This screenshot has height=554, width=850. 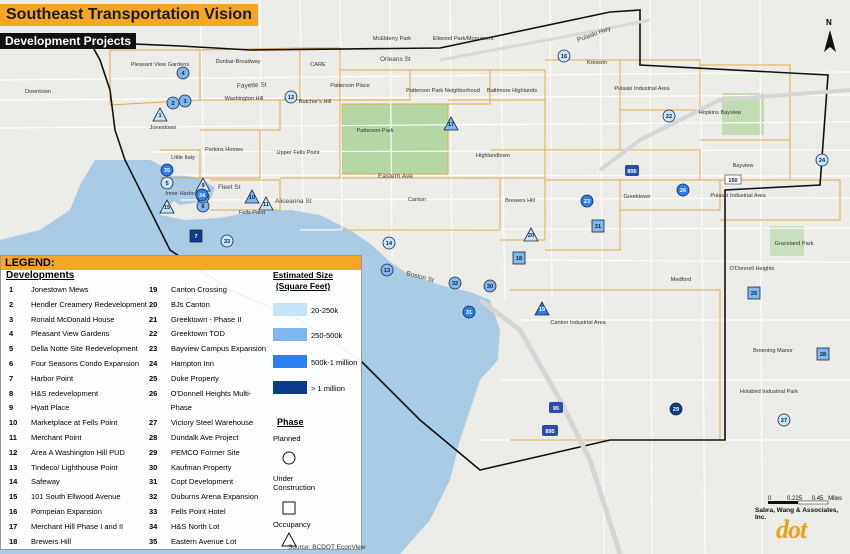 What do you see at coordinates (153, 526) in the screenshot?
I see `development-number: 34` at bounding box center [153, 526].